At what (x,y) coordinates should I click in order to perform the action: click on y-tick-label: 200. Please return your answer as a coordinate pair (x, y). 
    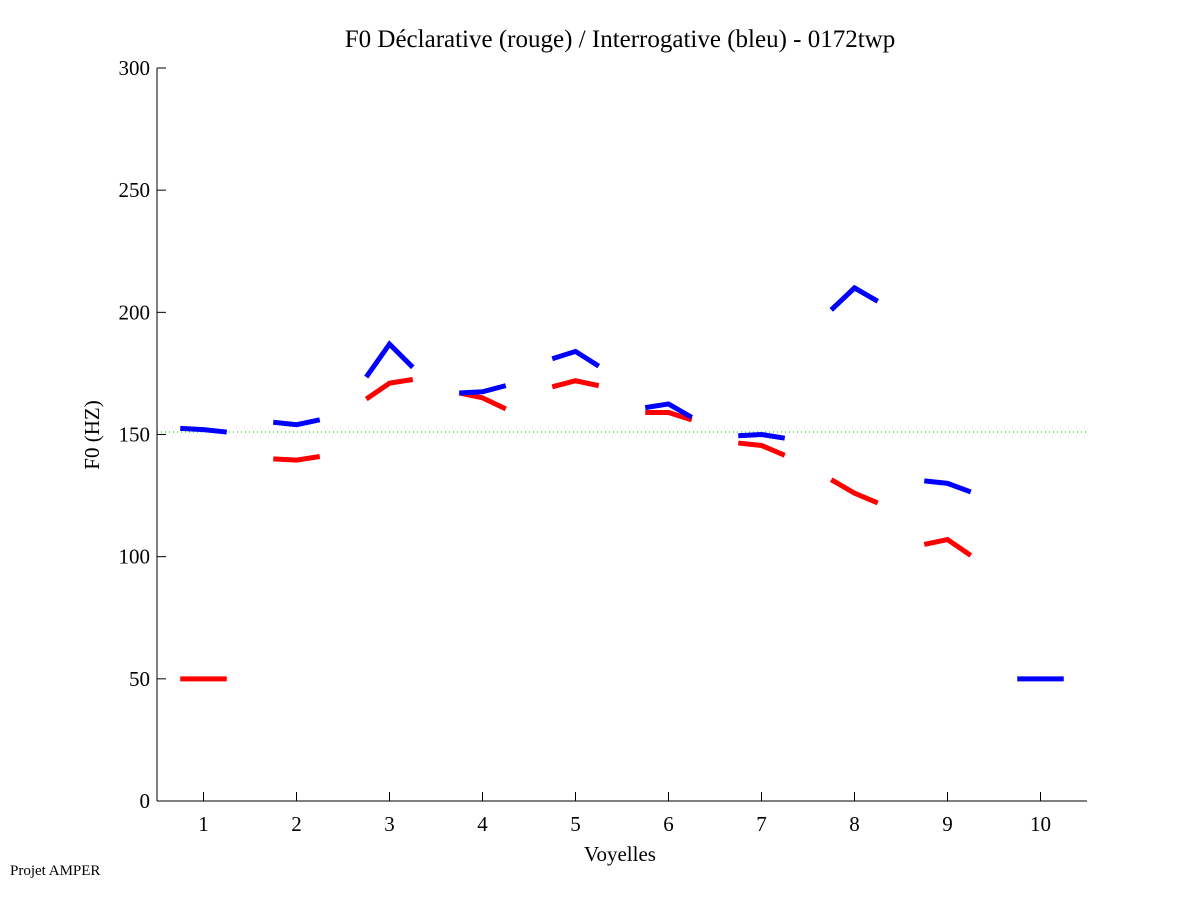
    Looking at the image, I should click on (135, 312).